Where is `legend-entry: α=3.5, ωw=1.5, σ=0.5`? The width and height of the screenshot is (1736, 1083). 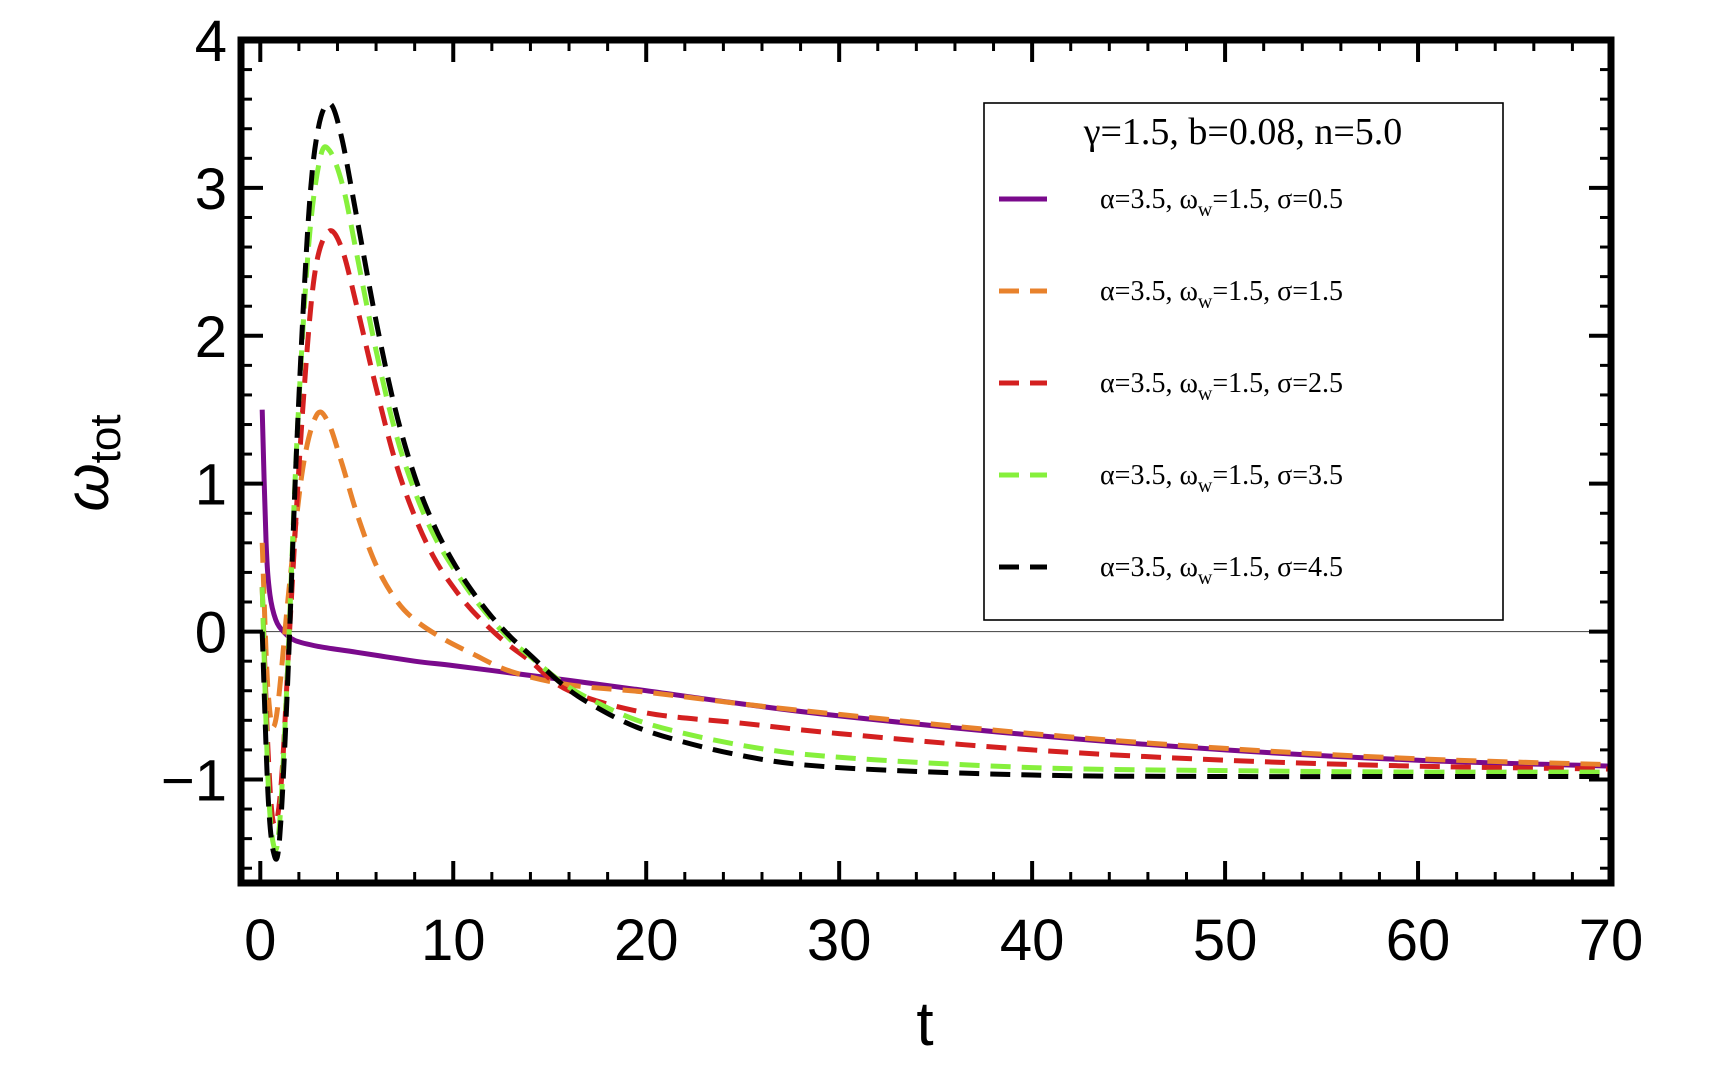 legend-entry: α=3.5, ωw=1.5, σ=0.5 is located at coordinates (1171, 202).